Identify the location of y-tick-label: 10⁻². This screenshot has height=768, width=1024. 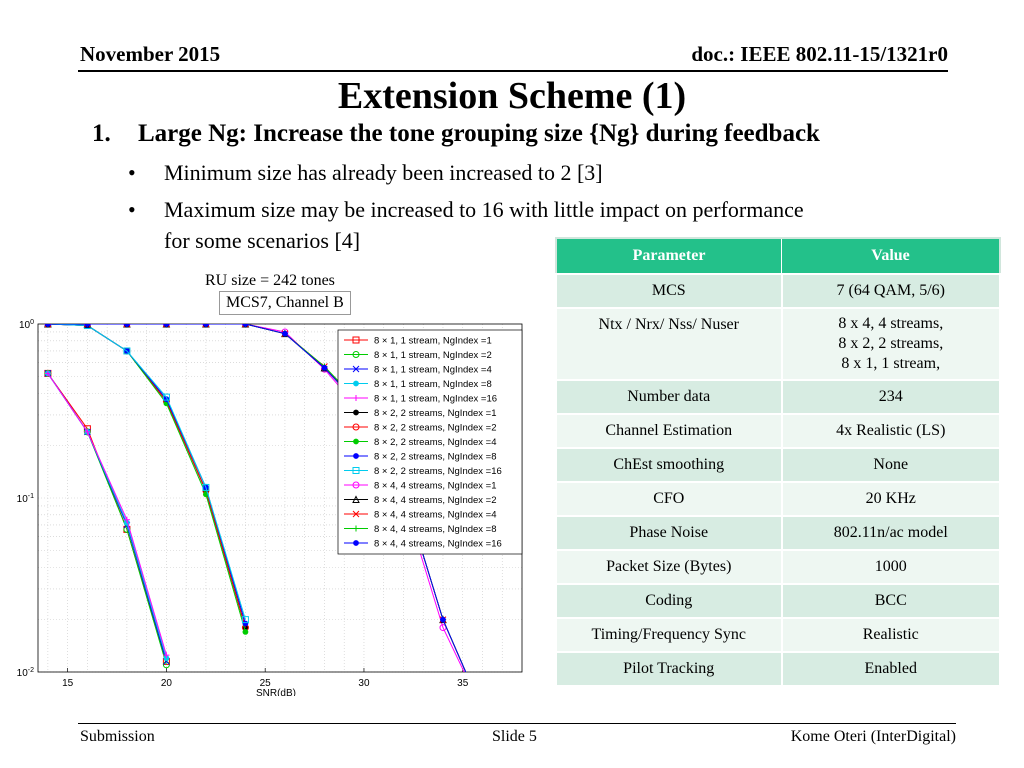
(25, 673).